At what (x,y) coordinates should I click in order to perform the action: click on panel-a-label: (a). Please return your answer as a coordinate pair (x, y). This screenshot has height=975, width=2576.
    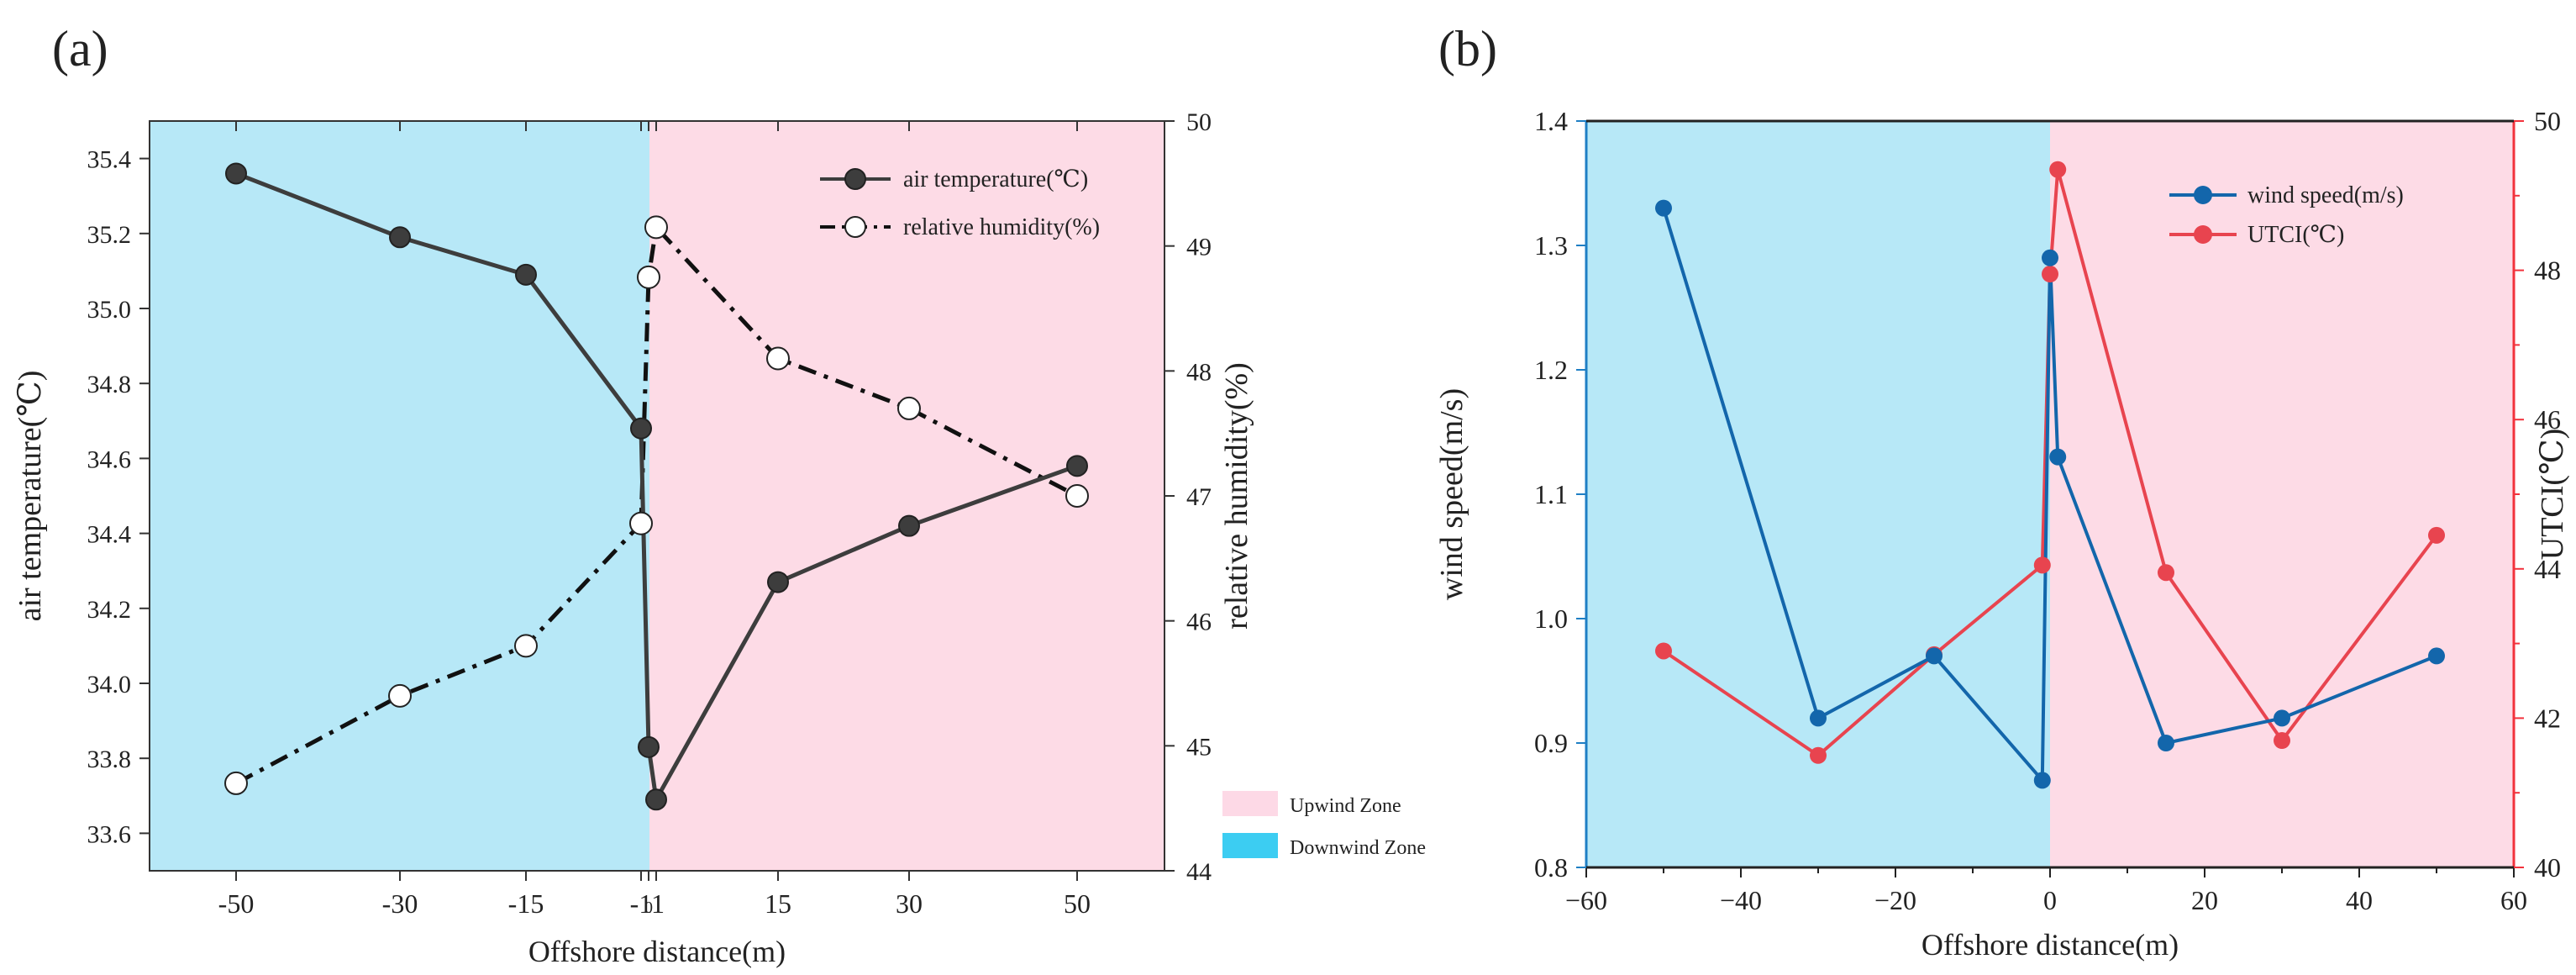
    Looking at the image, I should click on (80, 48).